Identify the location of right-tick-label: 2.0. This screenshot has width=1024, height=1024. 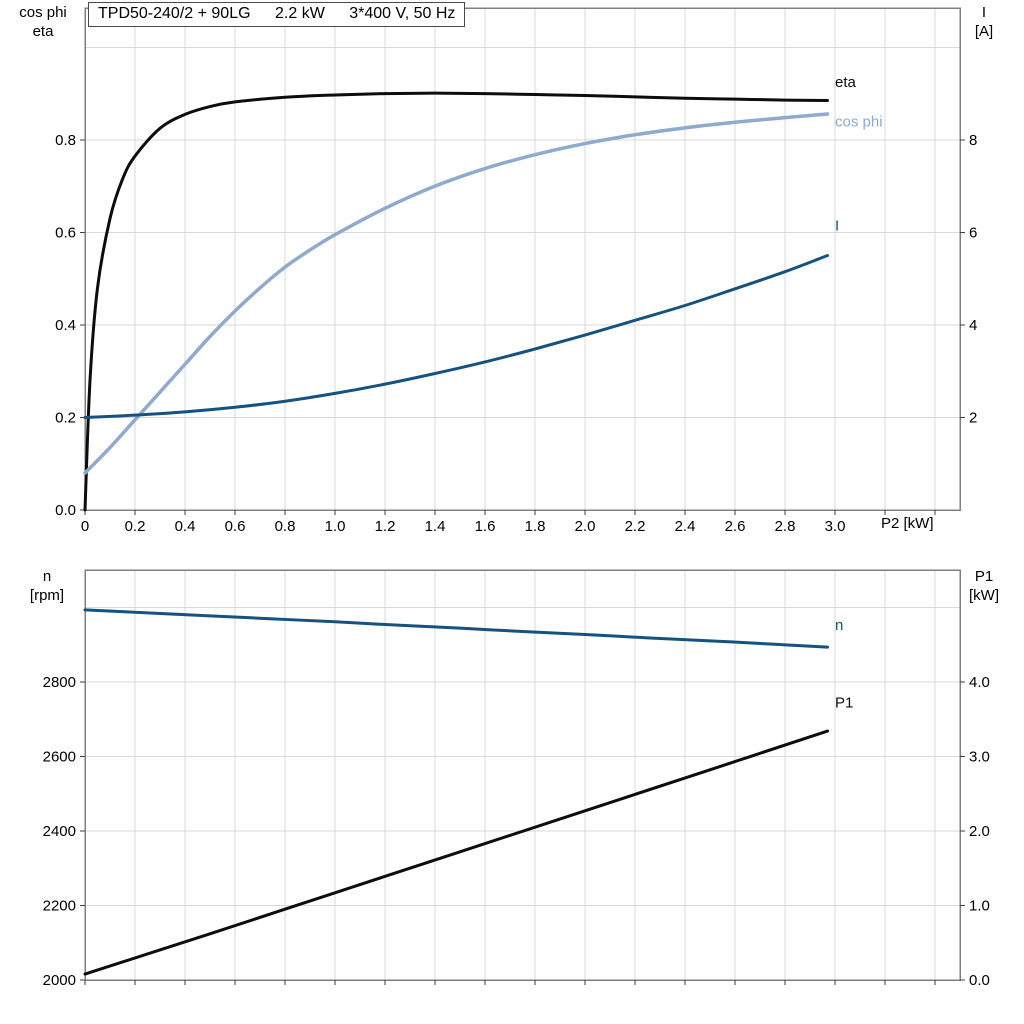
(979, 831).